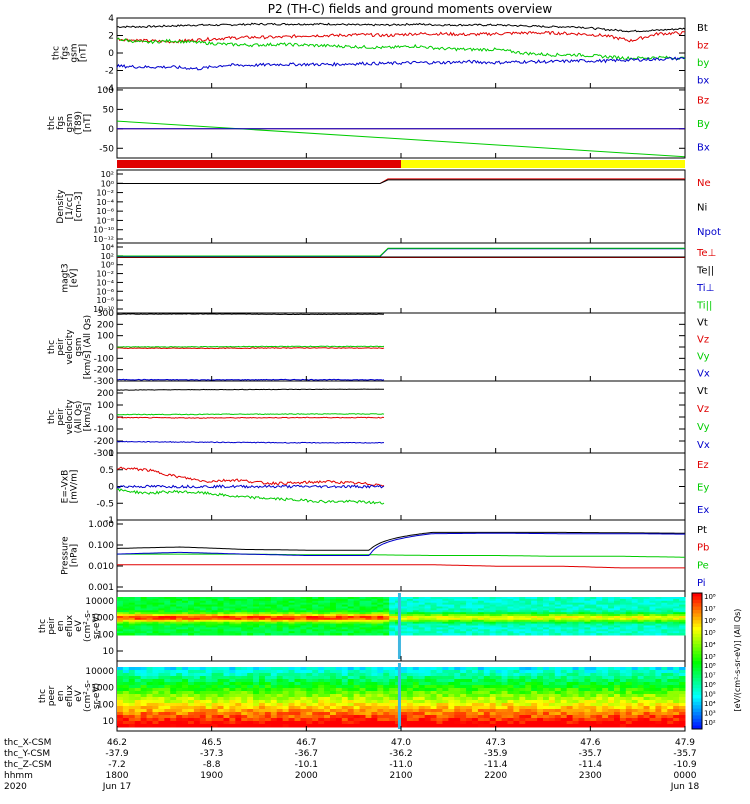 This screenshot has height=804, width=750. What do you see at coordinates (107, 247) in the screenshot?
I see `y-tick-label: 10⁴` at bounding box center [107, 247].